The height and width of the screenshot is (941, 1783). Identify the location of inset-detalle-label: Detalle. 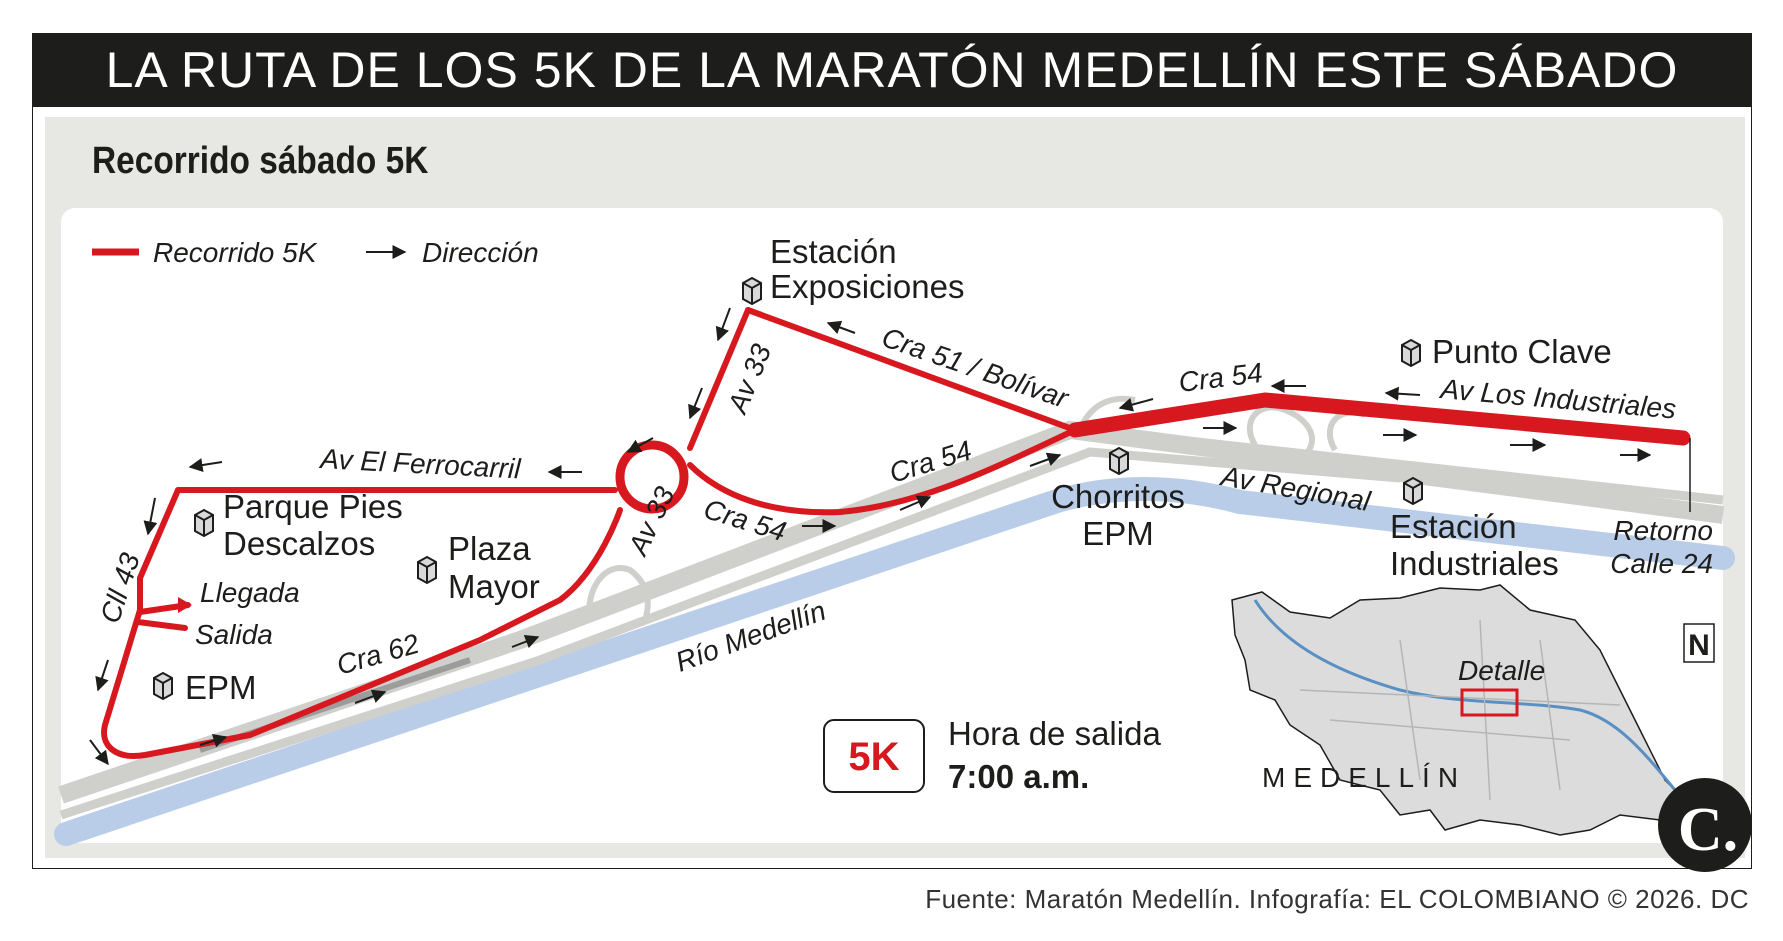
(1501, 670).